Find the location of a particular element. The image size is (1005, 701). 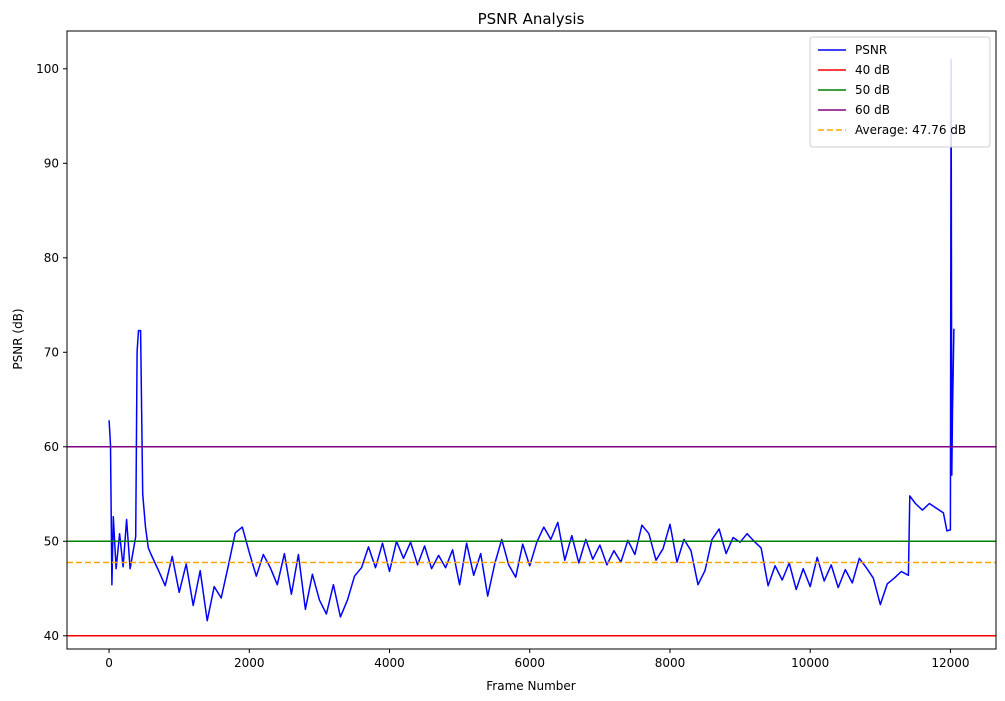

y-tick-label: 60 is located at coordinates (51, 447).